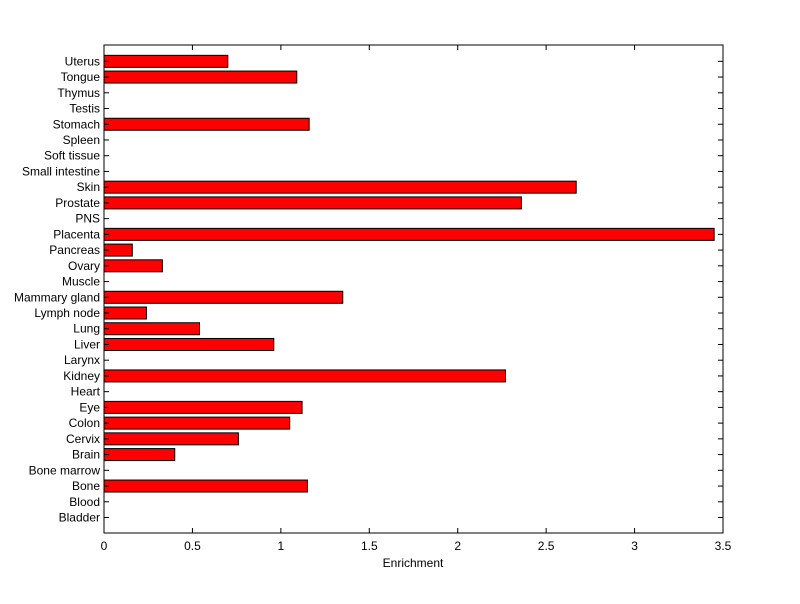 This screenshot has height=604, width=800. Describe the element at coordinates (206, 124) in the screenshot. I see `bar-stomach` at that location.